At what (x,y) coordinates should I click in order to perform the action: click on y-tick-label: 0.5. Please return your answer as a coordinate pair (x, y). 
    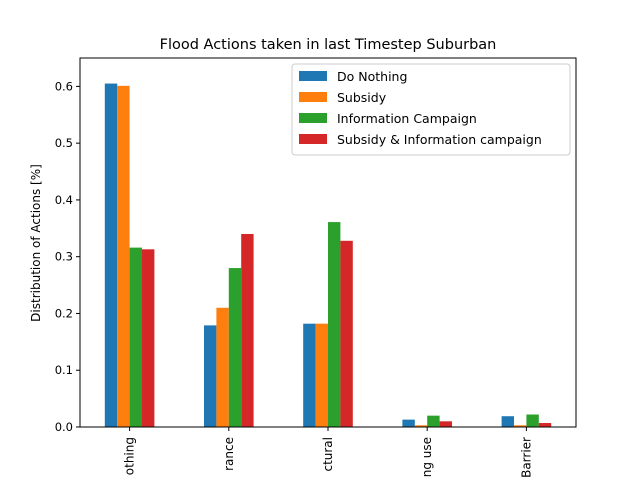
    Looking at the image, I should click on (64, 143).